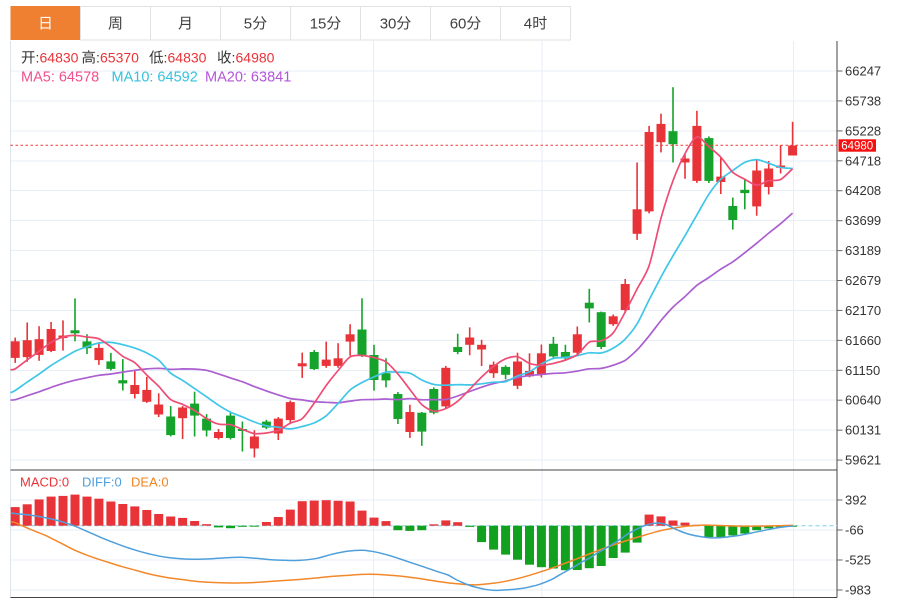 The image size is (916, 607). I want to click on svg-text: 5, so click(248, 24).